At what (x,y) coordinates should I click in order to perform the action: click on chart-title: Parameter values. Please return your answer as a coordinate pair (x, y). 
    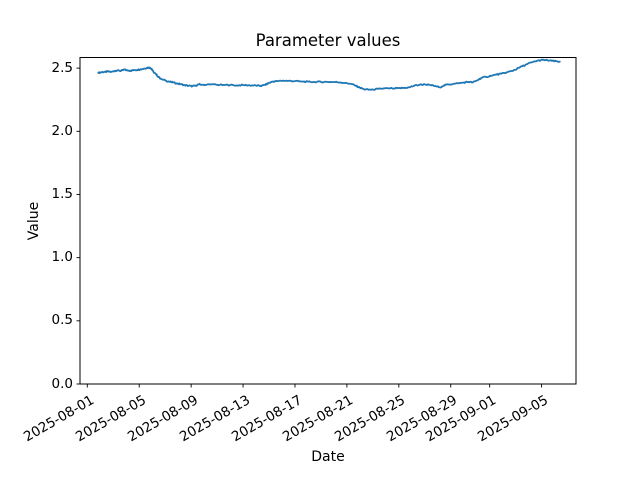
    Looking at the image, I should click on (328, 40).